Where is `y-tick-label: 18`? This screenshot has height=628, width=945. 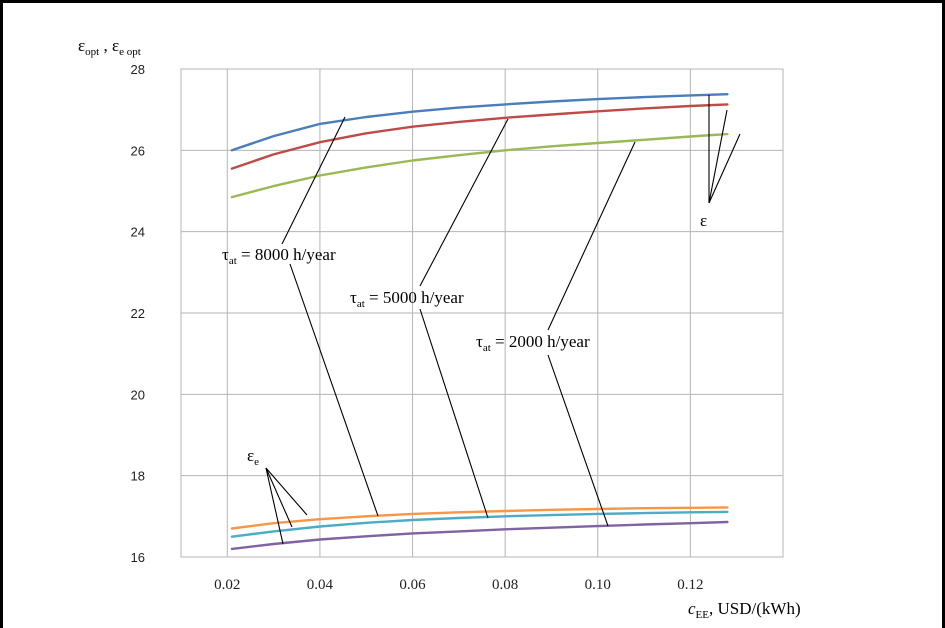
y-tick-label: 18 is located at coordinates (138, 476).